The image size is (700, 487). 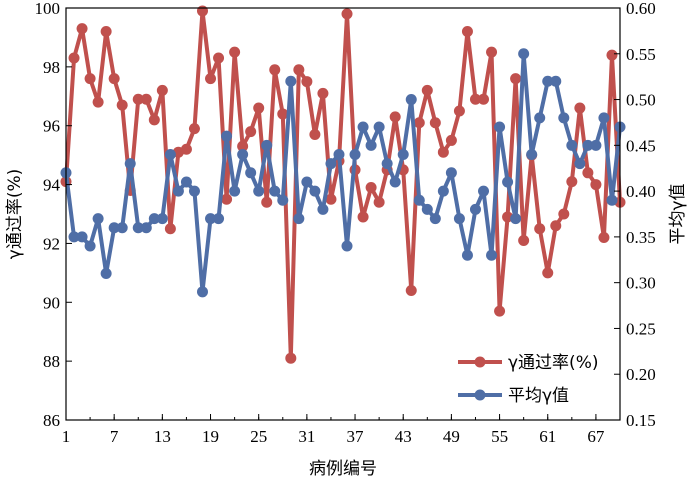 What do you see at coordinates (480, 362) in the screenshot?
I see `legend-marker-pass-rate` at bounding box center [480, 362].